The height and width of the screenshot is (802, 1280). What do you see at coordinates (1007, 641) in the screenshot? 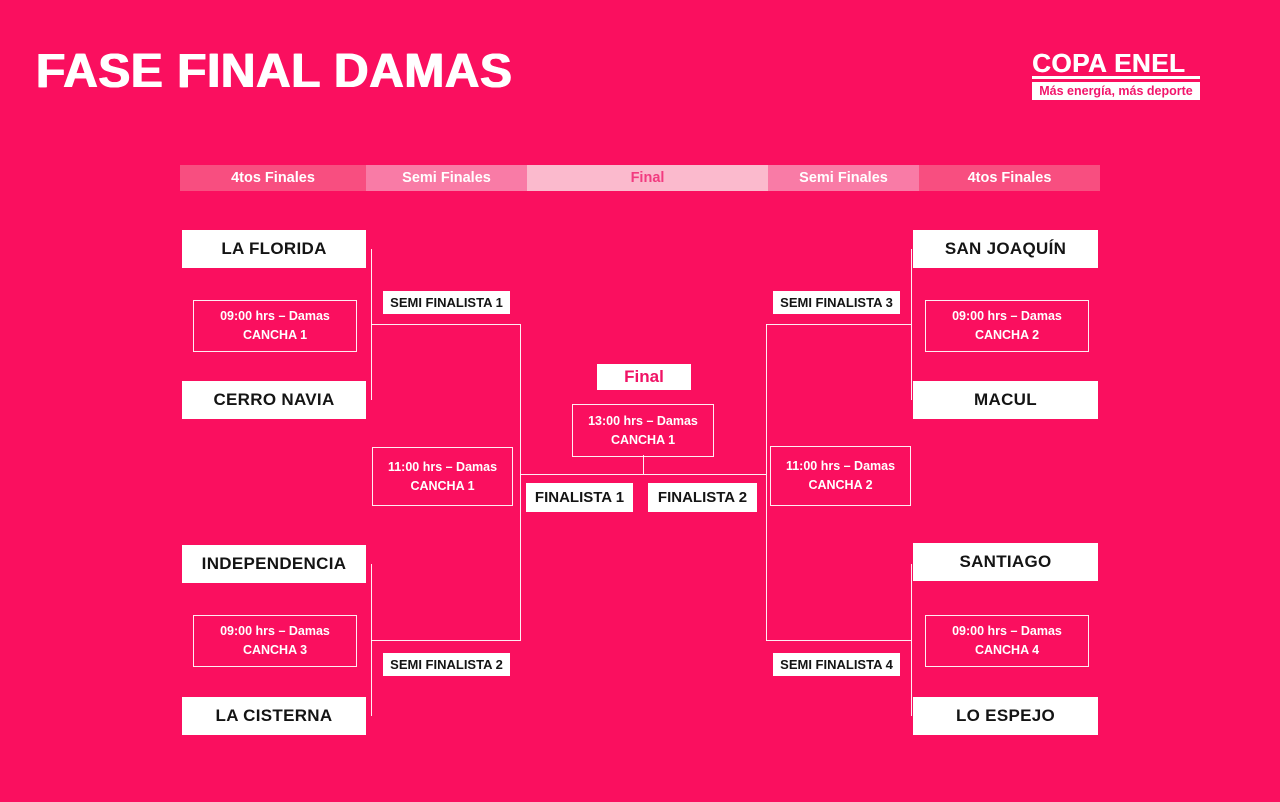
I see `schedule-qf4: 09:00 hrs – Damas CANCHA 4` at bounding box center [1007, 641].